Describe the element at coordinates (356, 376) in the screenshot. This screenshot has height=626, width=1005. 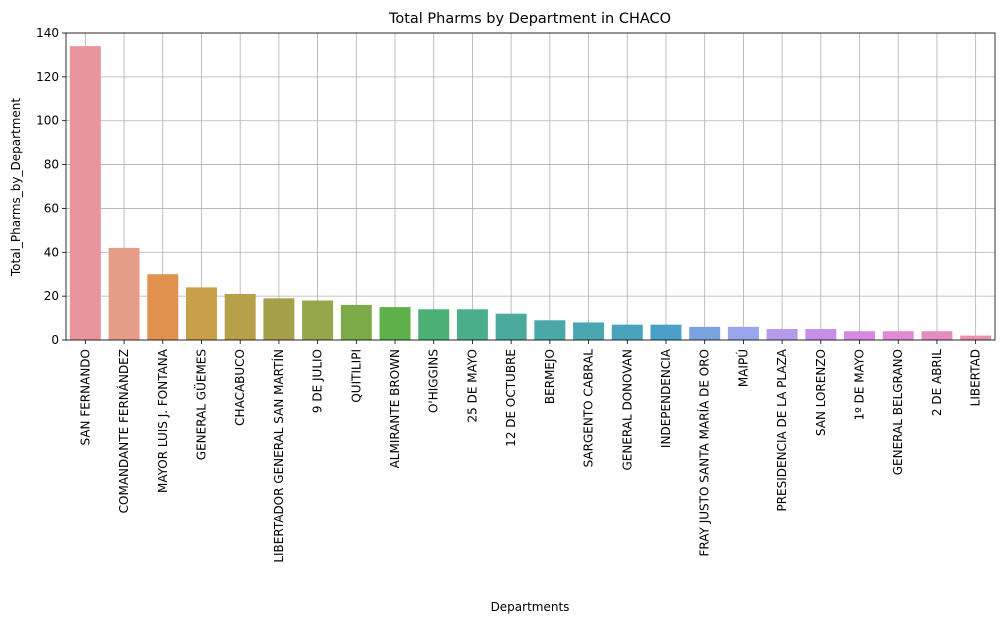
I see `x-tick-label: QUITILIPI` at that location.